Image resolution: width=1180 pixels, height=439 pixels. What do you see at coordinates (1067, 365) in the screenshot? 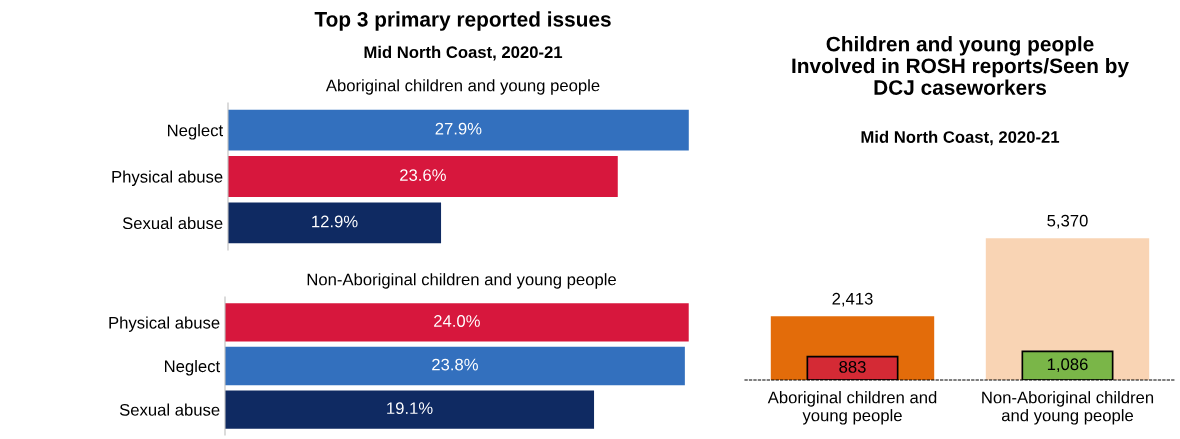
I see `data-label: 1,086` at bounding box center [1067, 365].